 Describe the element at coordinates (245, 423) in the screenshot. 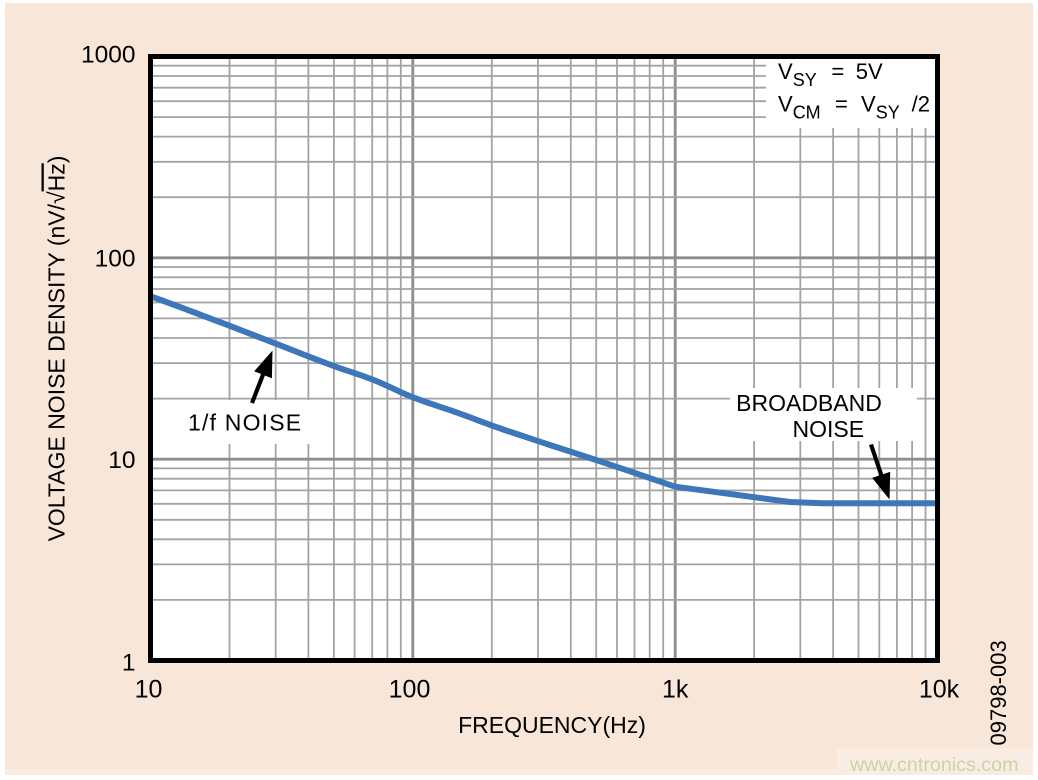

I see `svg-text: 1/f NOISE` at that location.